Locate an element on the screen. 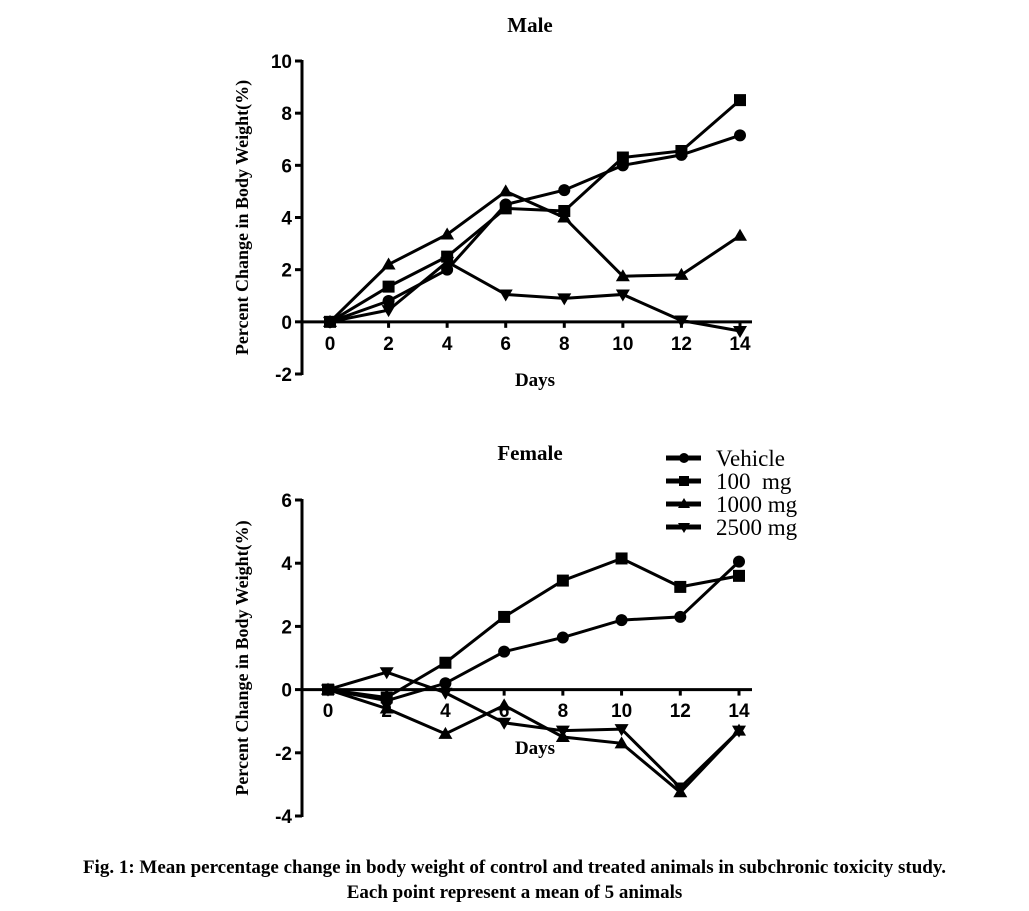  legend-label: 100 mg is located at coordinates (754, 481).